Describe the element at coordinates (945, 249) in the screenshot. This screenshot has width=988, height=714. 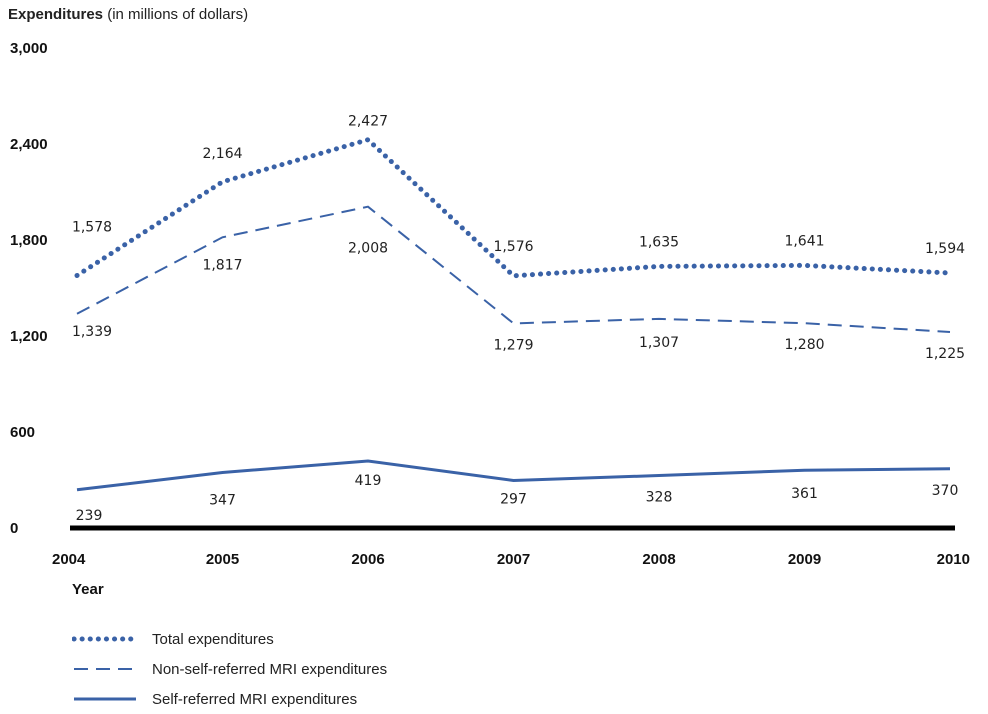
I see `data-label: 1,594` at that location.